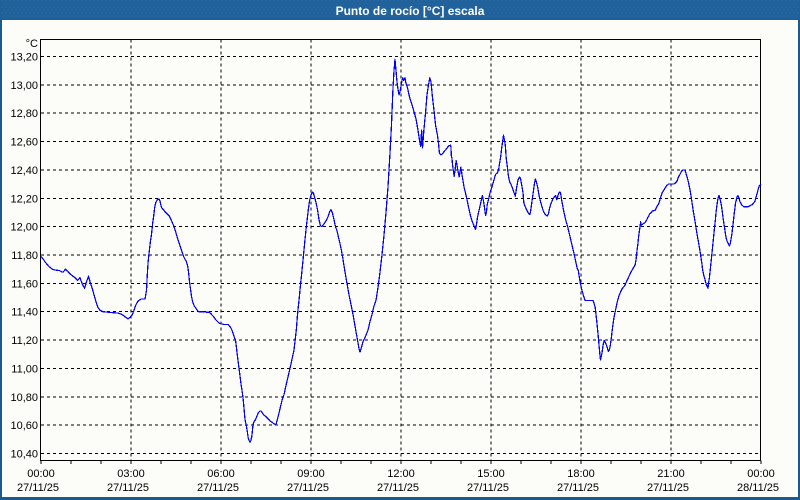 Image resolution: width=800 pixels, height=500 pixels. I want to click on svg-text: 12,40, so click(24, 171).